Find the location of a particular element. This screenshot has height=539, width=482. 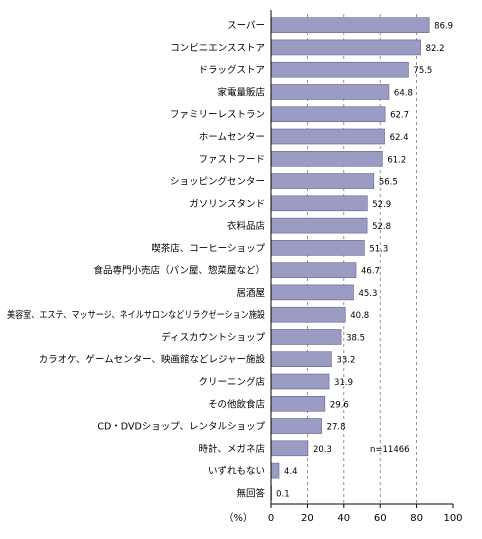

category-label-17: その他飲食店 is located at coordinates (236, 404).